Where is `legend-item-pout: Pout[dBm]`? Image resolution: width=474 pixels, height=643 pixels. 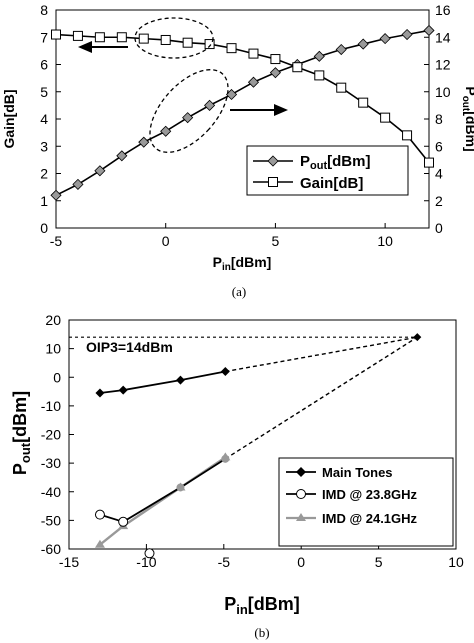 legend-item-pout: Pout[dBm] is located at coordinates (311, 162).